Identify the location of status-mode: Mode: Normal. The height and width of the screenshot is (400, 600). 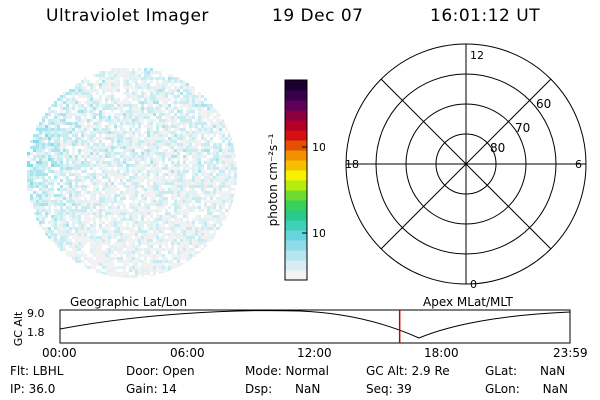
(287, 371).